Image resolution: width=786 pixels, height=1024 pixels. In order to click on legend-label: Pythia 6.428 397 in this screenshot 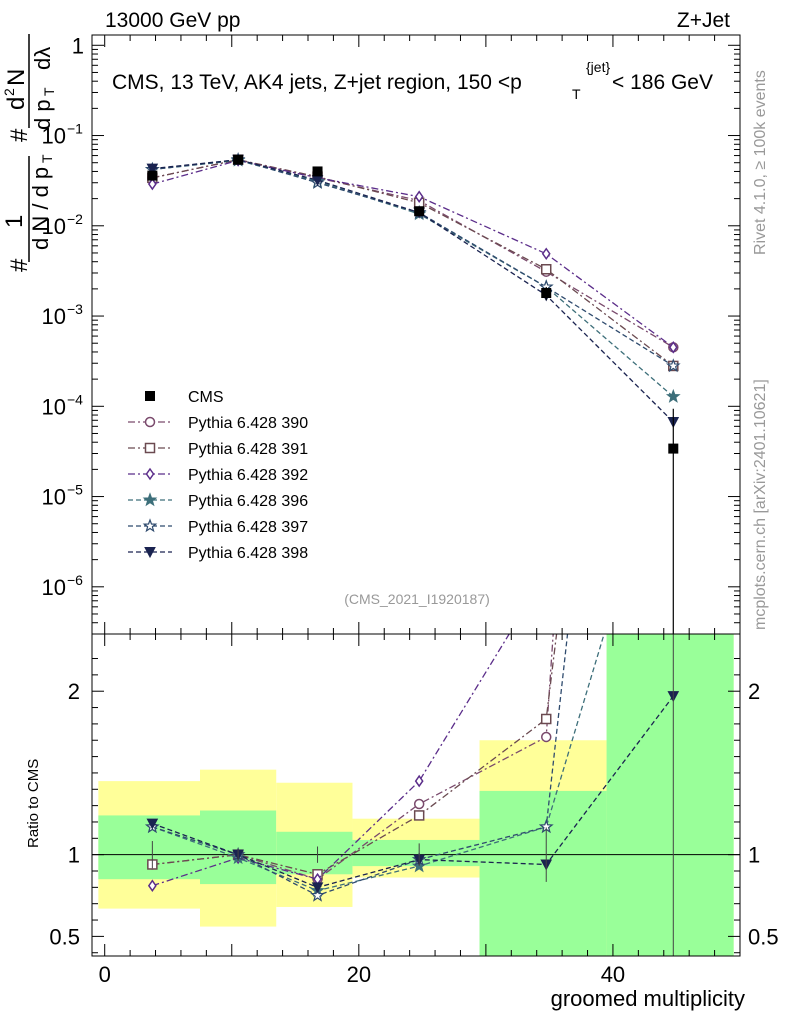, I will do `click(248, 527)`.